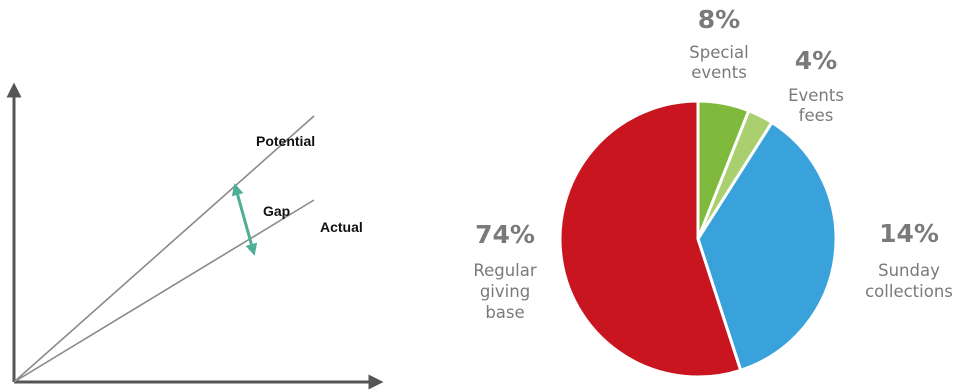  What do you see at coordinates (816, 115) in the screenshot?
I see `slice-label-events-fees-line2: fees` at bounding box center [816, 115].